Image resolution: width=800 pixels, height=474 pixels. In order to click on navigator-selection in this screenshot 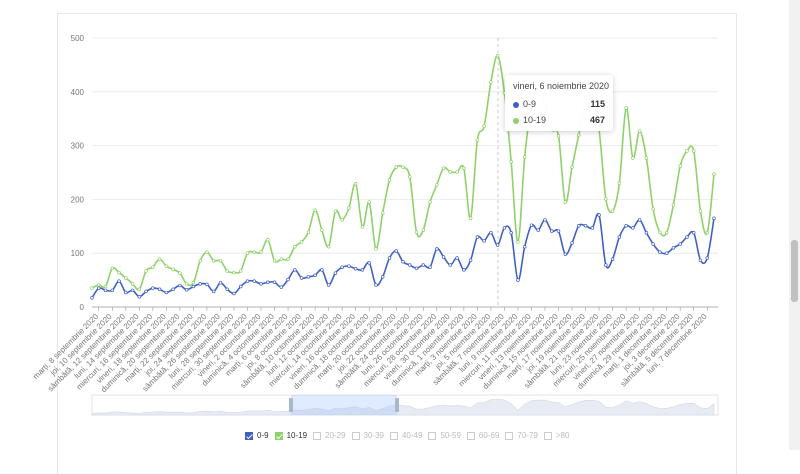, I will do `click(344, 405)`.